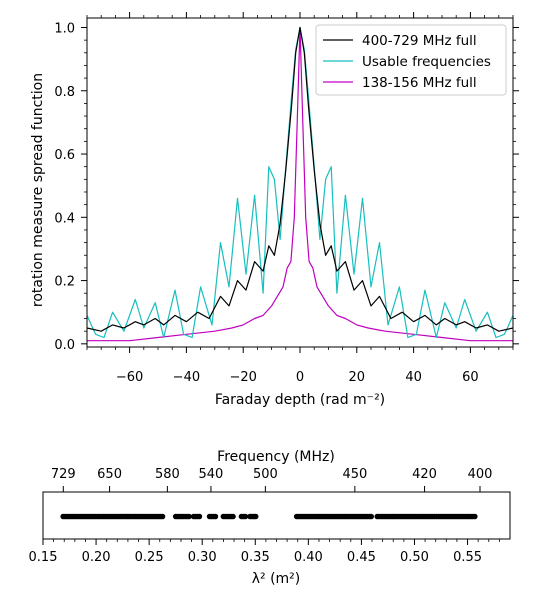 This screenshot has width=538, height=601. I want to click on legend-label-full-band: 400-729 MHz full, so click(419, 41).